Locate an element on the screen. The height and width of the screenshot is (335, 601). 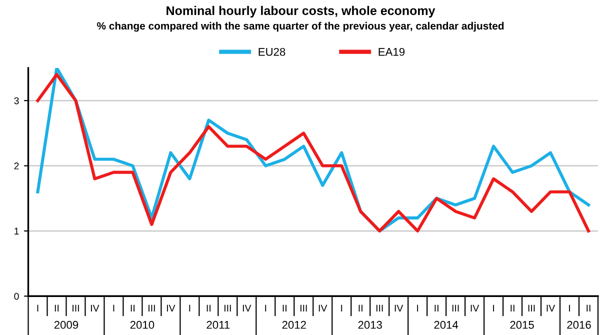
text: 2013 is located at coordinates (370, 324).